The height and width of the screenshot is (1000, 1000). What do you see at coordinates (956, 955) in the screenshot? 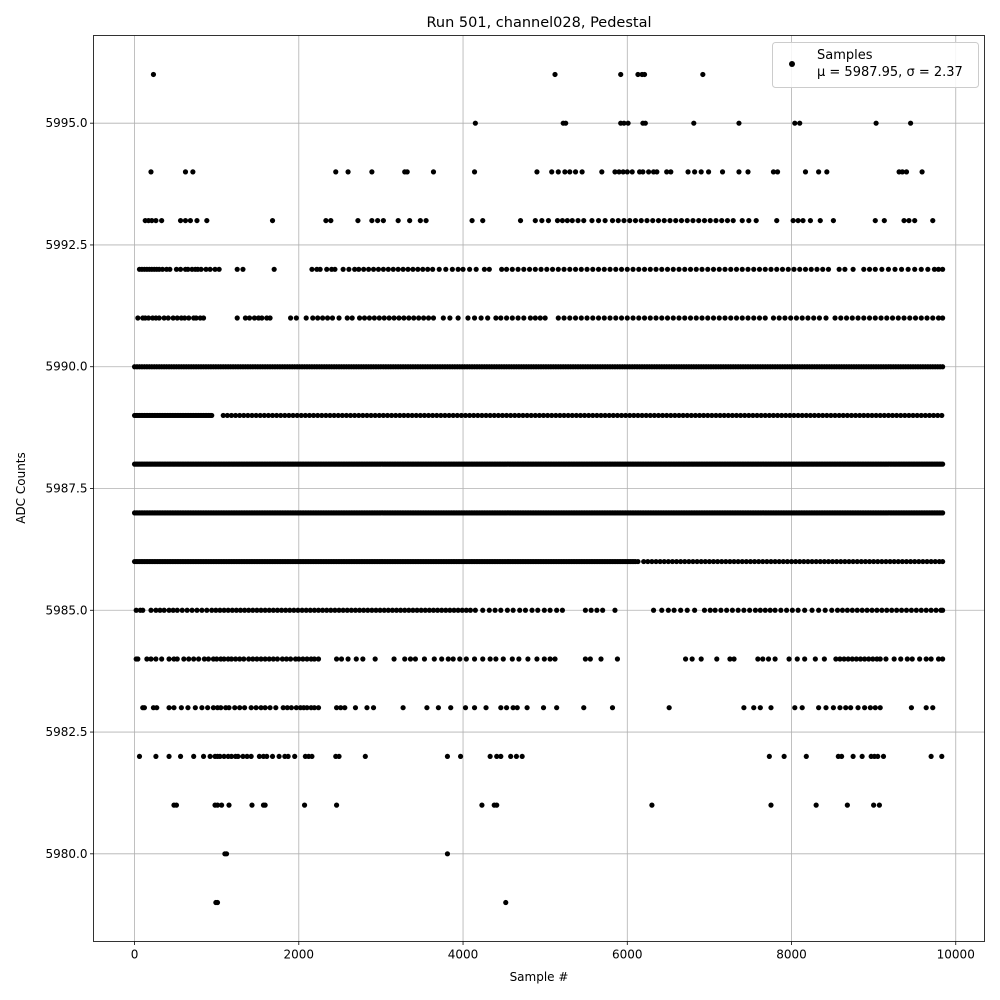
I see `x-tick-label: 10000` at bounding box center [956, 955].